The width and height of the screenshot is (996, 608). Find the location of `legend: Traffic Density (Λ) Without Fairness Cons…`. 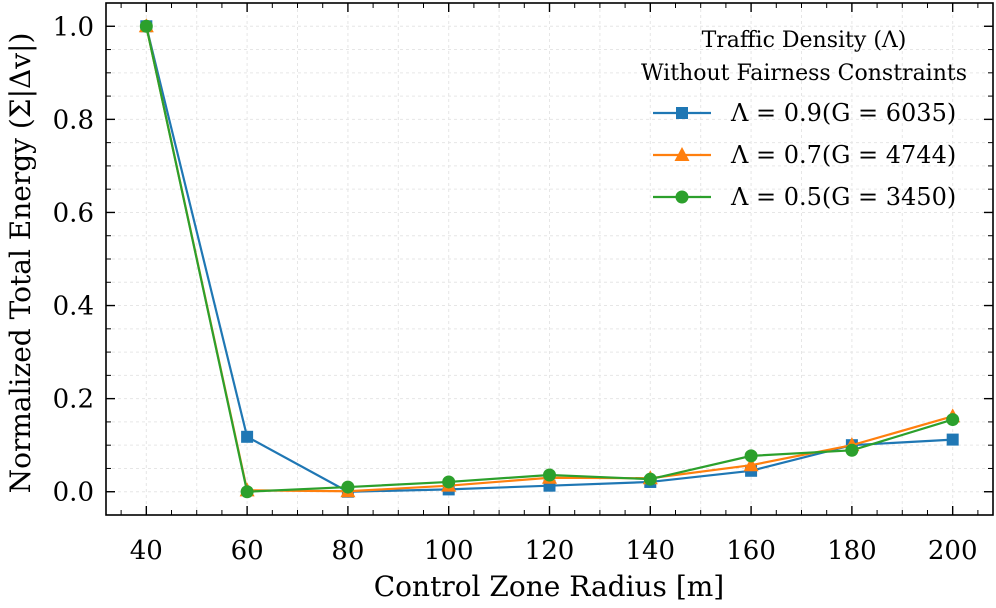

legend: Traffic Density (Λ) Without Fairness Cons… is located at coordinates (804, 119).